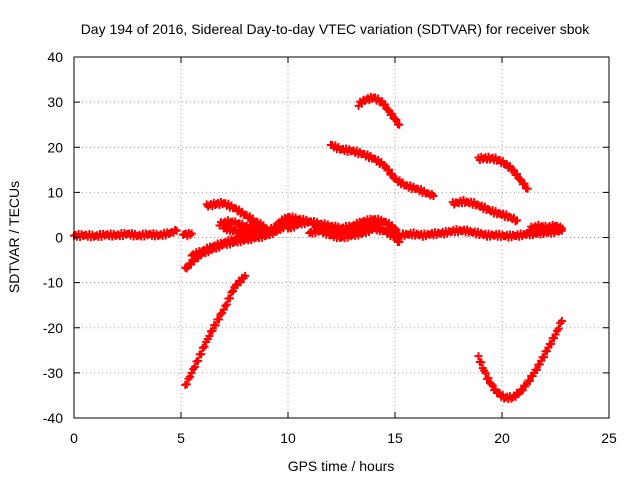  What do you see at coordinates (55, 147) in the screenshot?
I see `y-tick-label: 20` at bounding box center [55, 147].